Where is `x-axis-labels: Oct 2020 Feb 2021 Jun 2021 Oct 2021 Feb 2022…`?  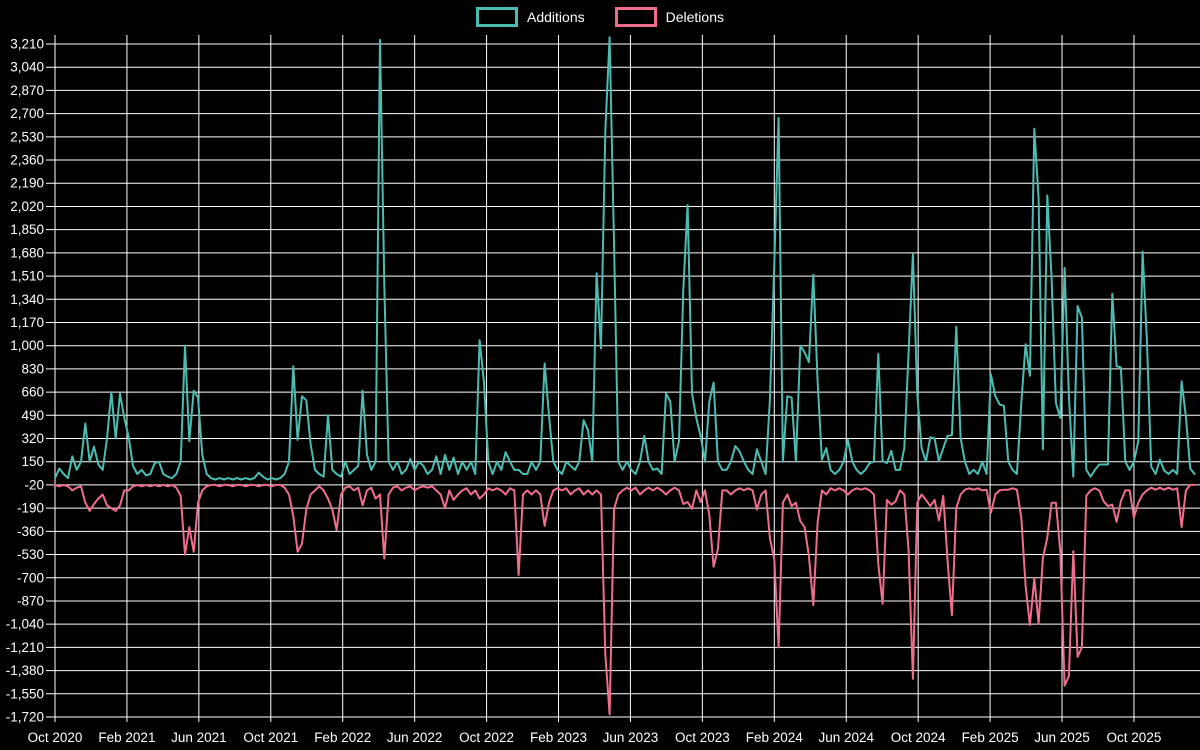
x-axis-labels: Oct 2020 Feb 2021 Jun 2021 Oct 2021 Feb 2022… is located at coordinates (595, 737).